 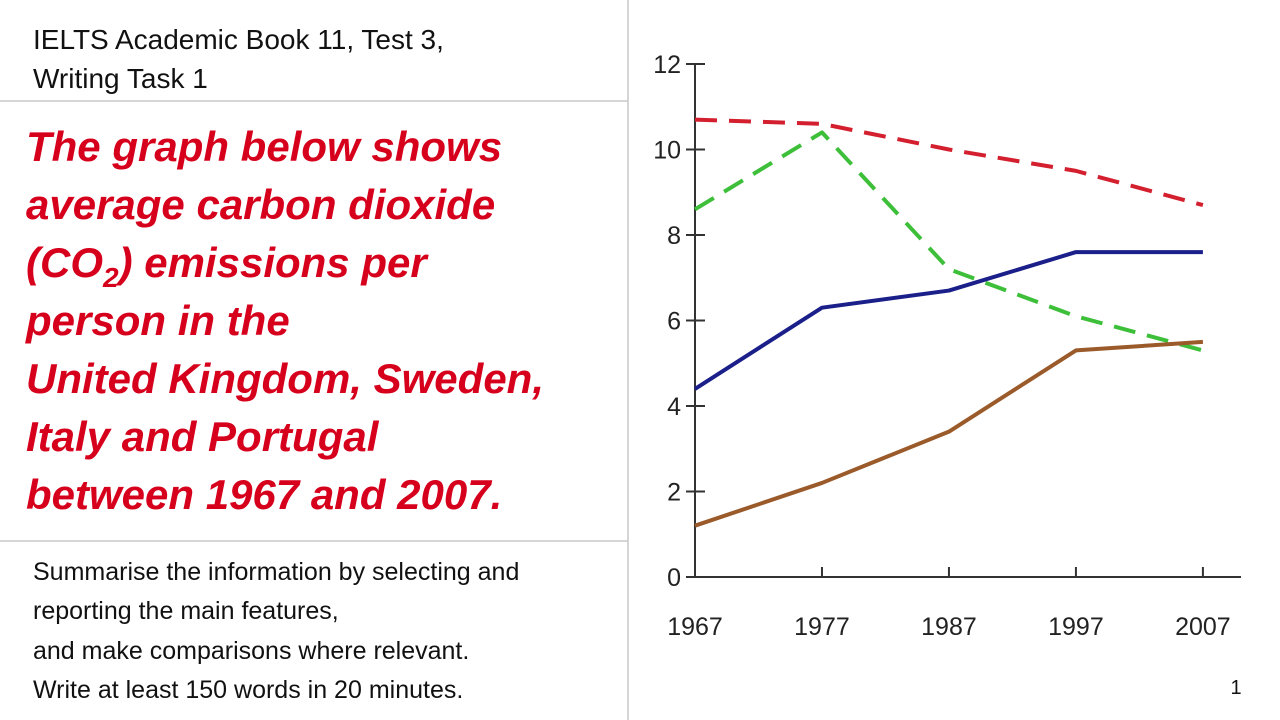 I want to click on y-tick-label: 4, so click(x=674, y=407).